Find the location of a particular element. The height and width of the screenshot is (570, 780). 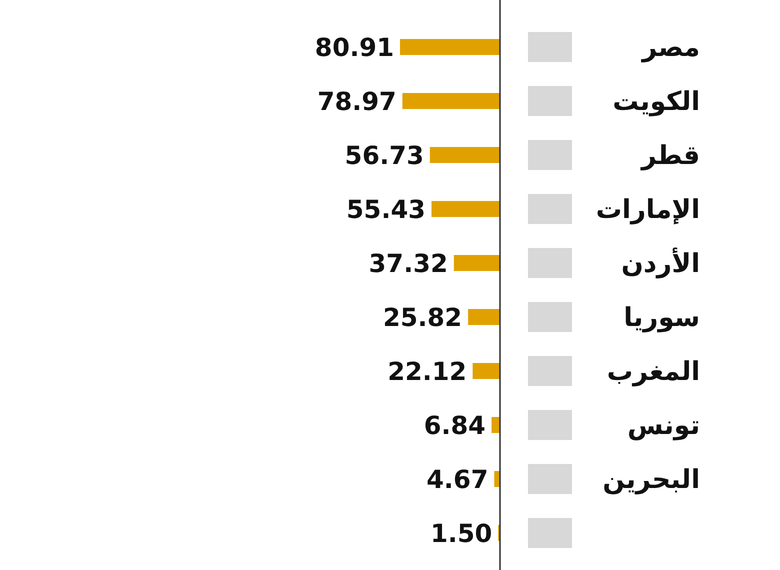

y-tick-label: الكويت is located at coordinates (656, 102).